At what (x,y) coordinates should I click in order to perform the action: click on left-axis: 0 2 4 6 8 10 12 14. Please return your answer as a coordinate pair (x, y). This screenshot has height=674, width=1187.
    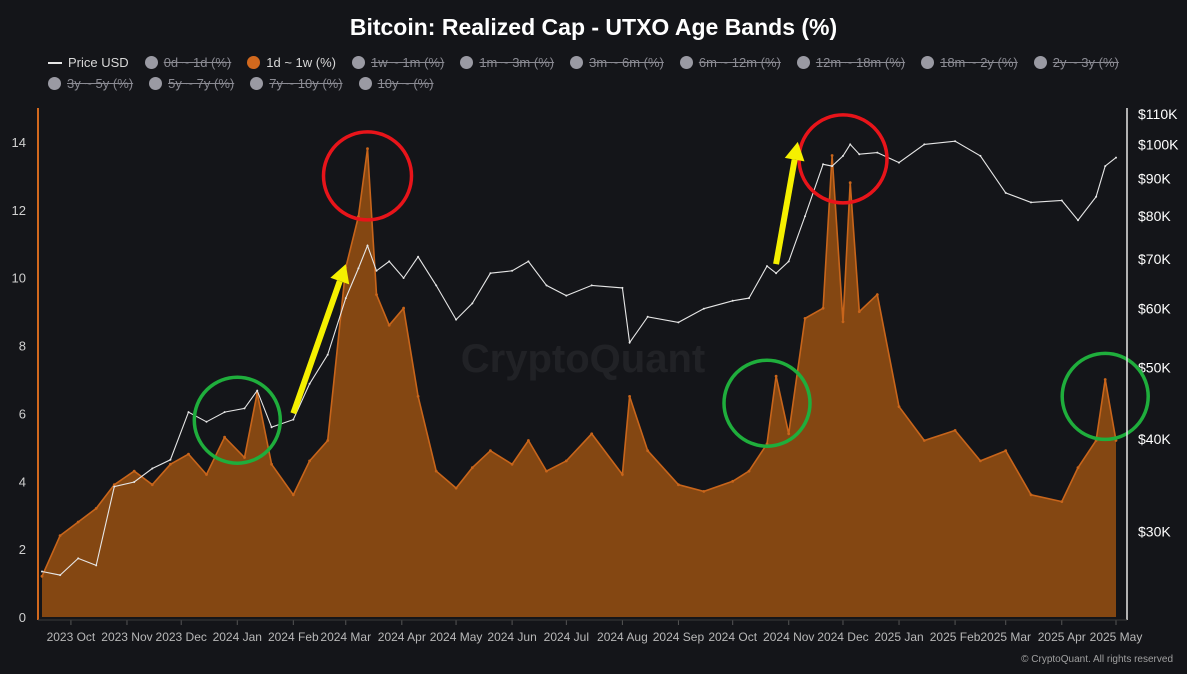
    Looking at the image, I should click on (19, 380).